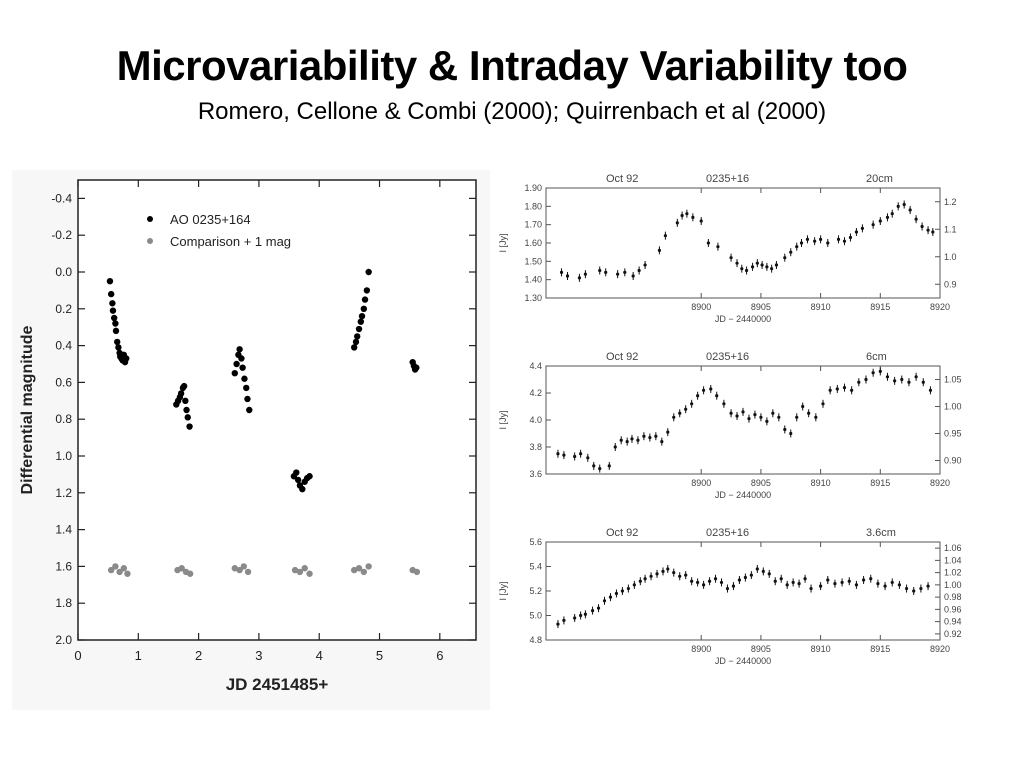 The image size is (1024, 768). What do you see at coordinates (258, 655) in the screenshot?
I see `x-tick-label: 3` at bounding box center [258, 655].